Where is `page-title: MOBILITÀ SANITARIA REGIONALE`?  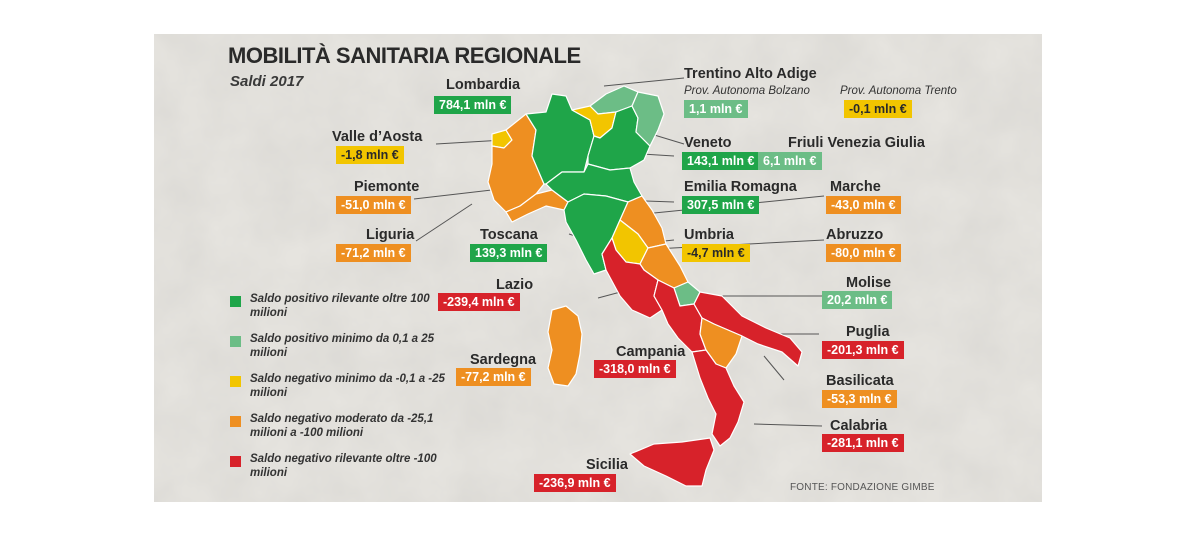
page-title: MOBILITÀ SANITARIA REGIONALE is located at coordinates (404, 55).